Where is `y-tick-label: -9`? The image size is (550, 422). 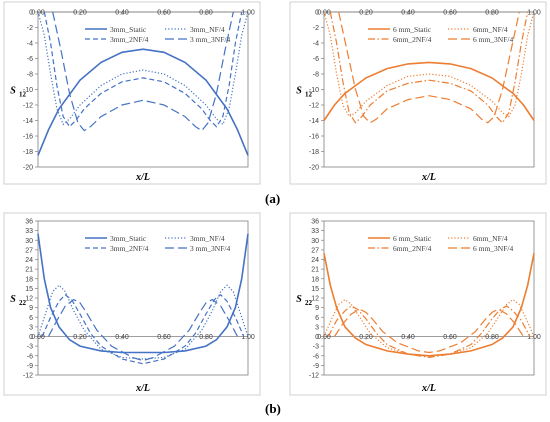 y-tick-label: -9 is located at coordinates (316, 366).